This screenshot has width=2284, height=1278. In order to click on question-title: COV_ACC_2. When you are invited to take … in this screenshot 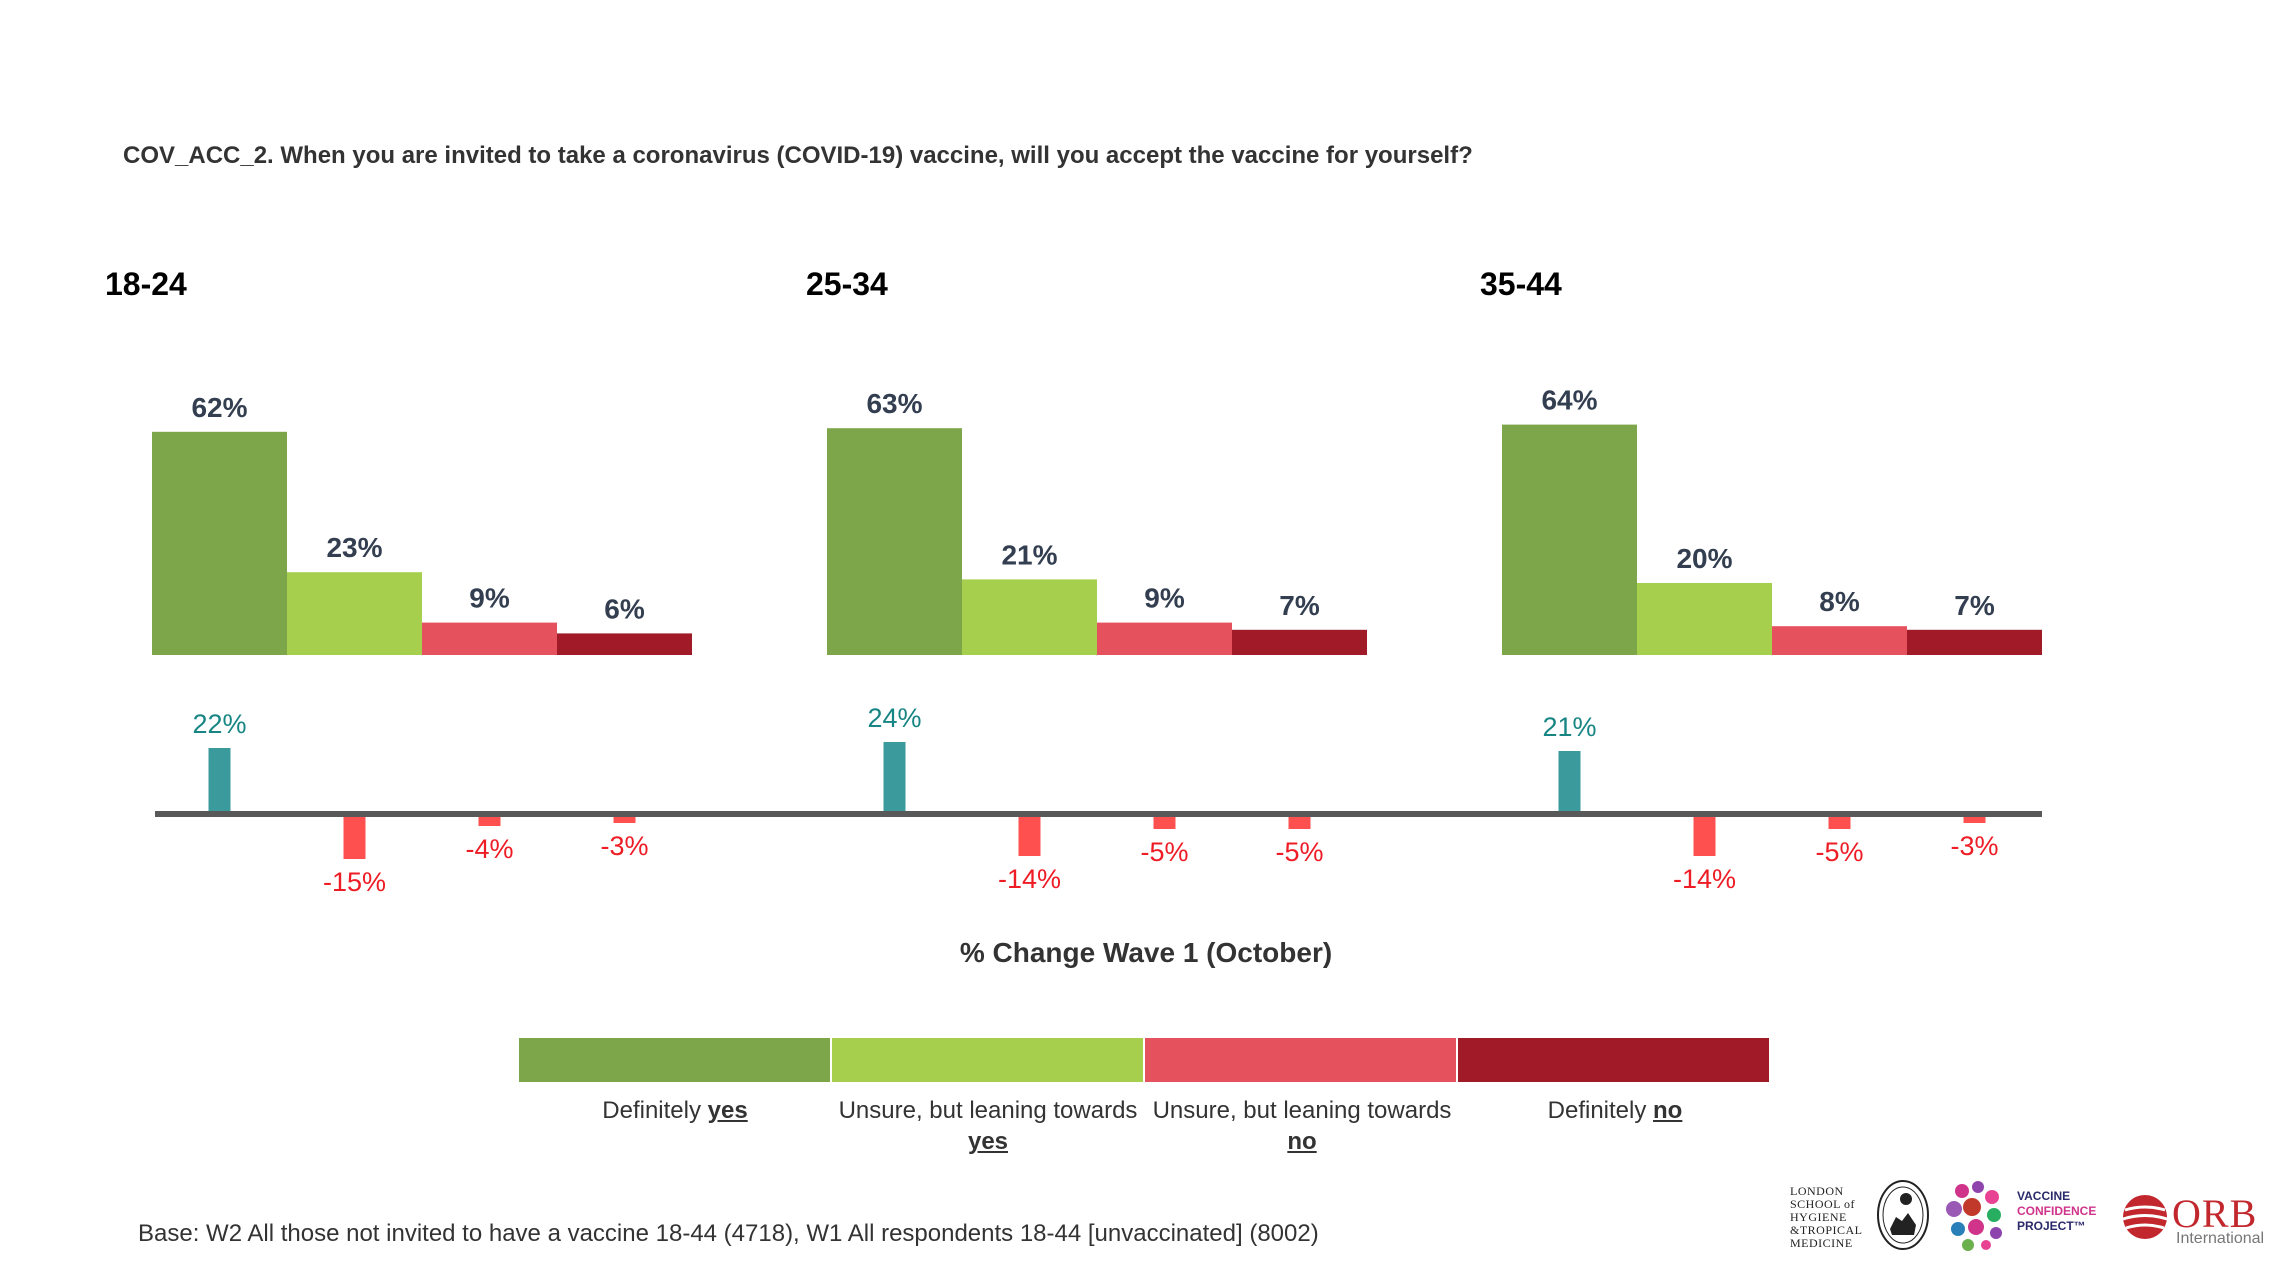, I will do `click(798, 155)`.